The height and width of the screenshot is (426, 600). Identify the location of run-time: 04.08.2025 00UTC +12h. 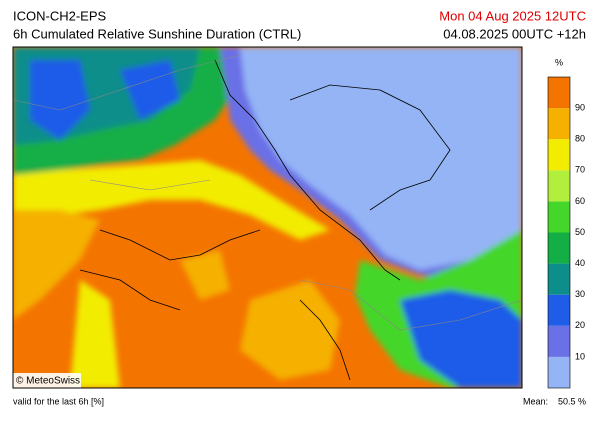
(514, 33).